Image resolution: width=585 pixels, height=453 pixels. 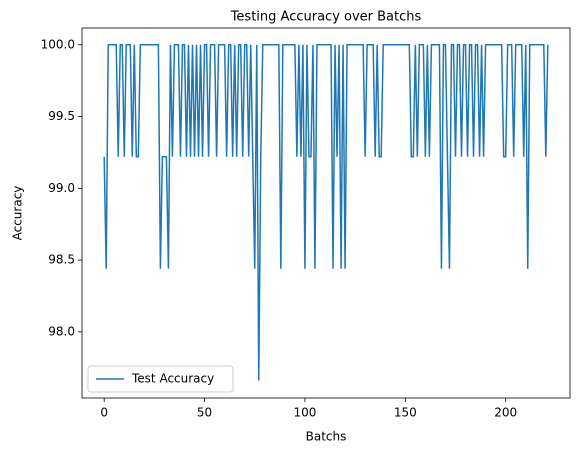 What do you see at coordinates (326, 437) in the screenshot?
I see `x-axis-label: Batchs` at bounding box center [326, 437].